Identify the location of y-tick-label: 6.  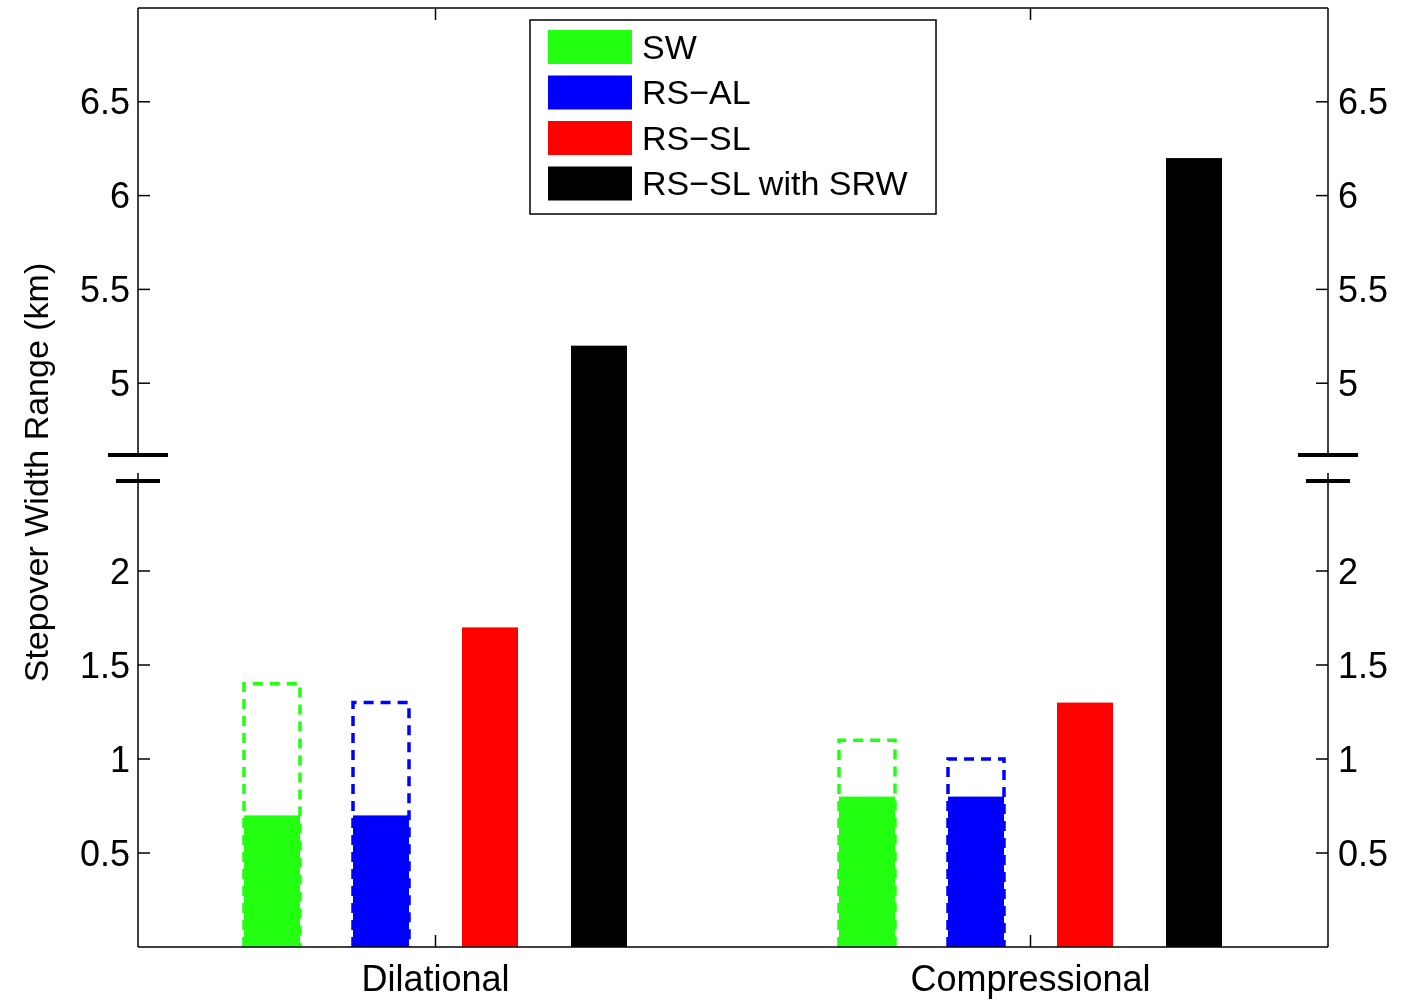
(119, 196).